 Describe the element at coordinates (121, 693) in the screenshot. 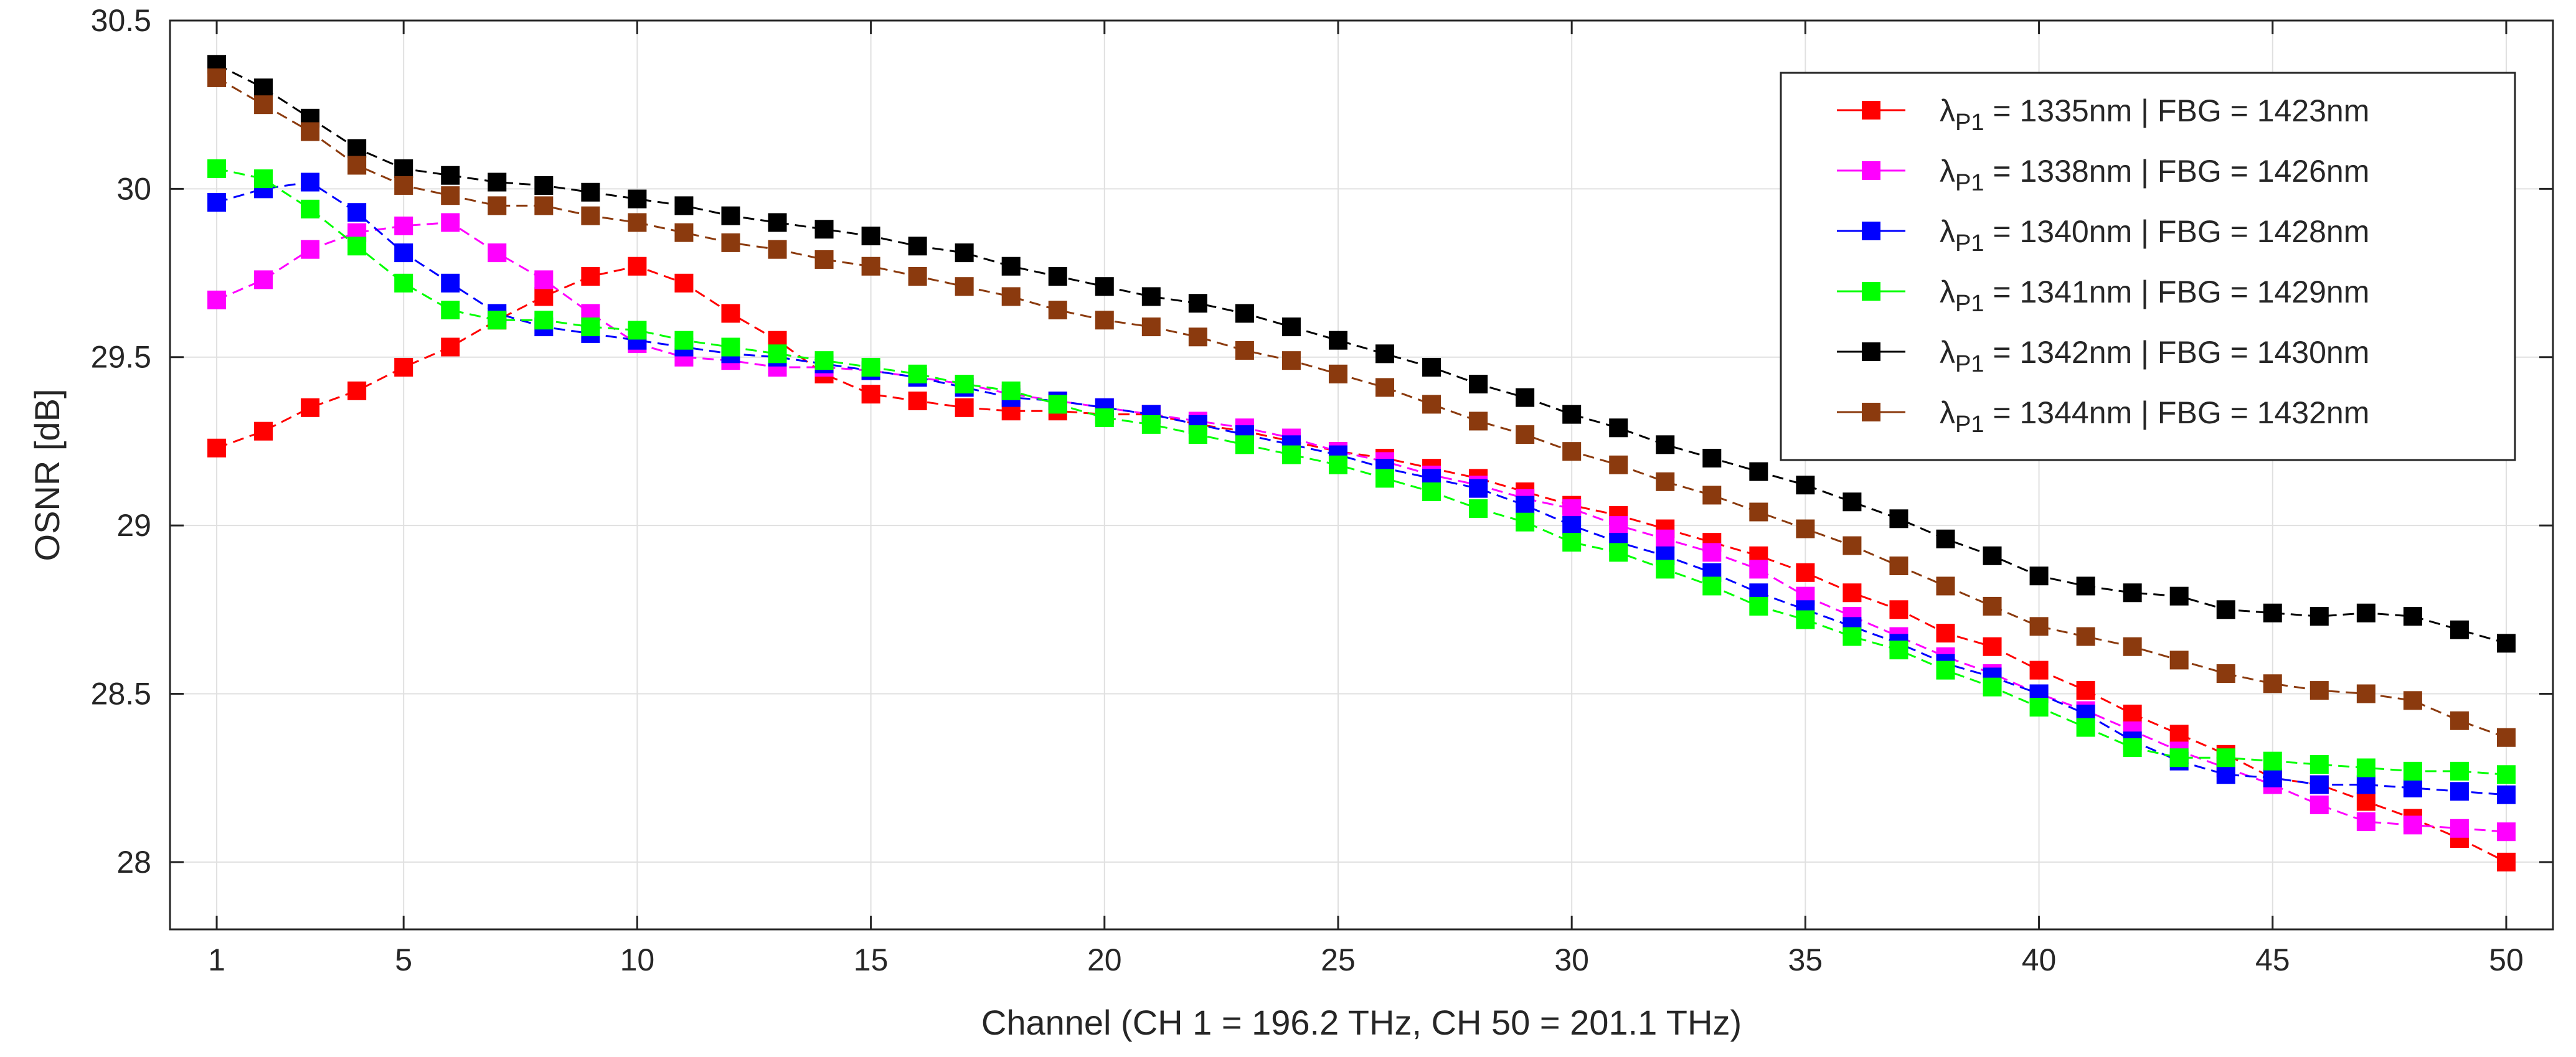

I see `y-tick-label: 28.5` at that location.